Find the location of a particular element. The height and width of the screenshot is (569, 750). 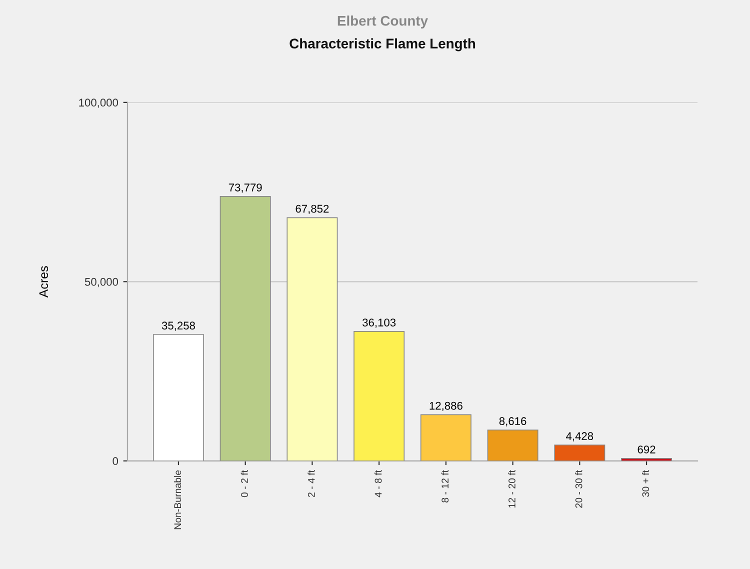

x-tick-label: 2 - 4 ft is located at coordinates (311, 483).